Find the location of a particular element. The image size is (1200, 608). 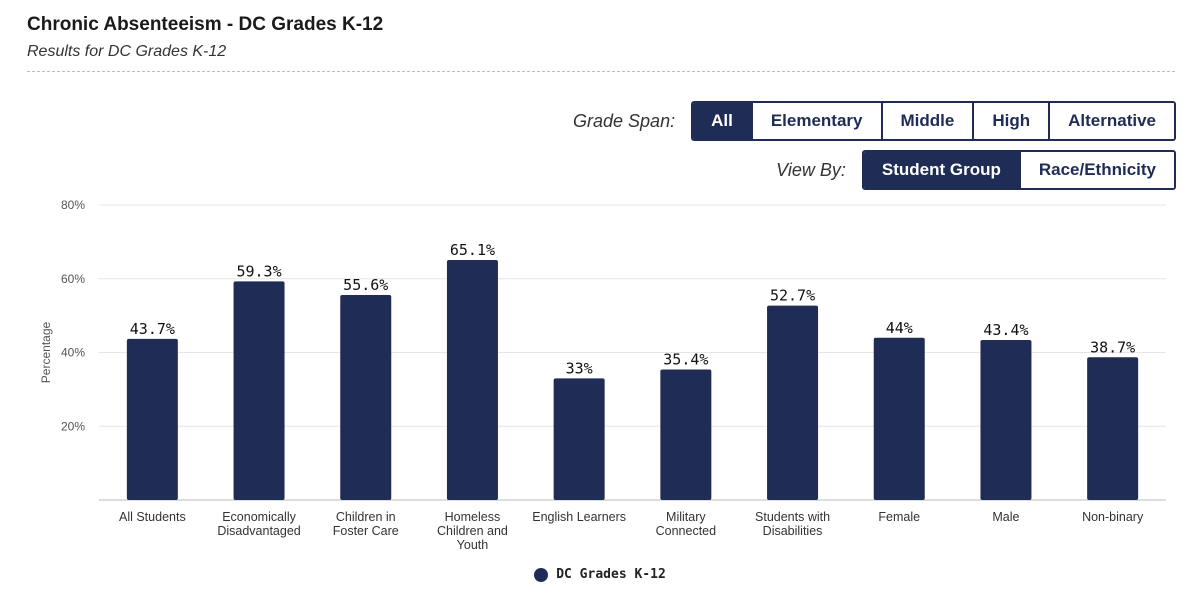

chart-legend: DC Grades K-12 is located at coordinates (600, 574).